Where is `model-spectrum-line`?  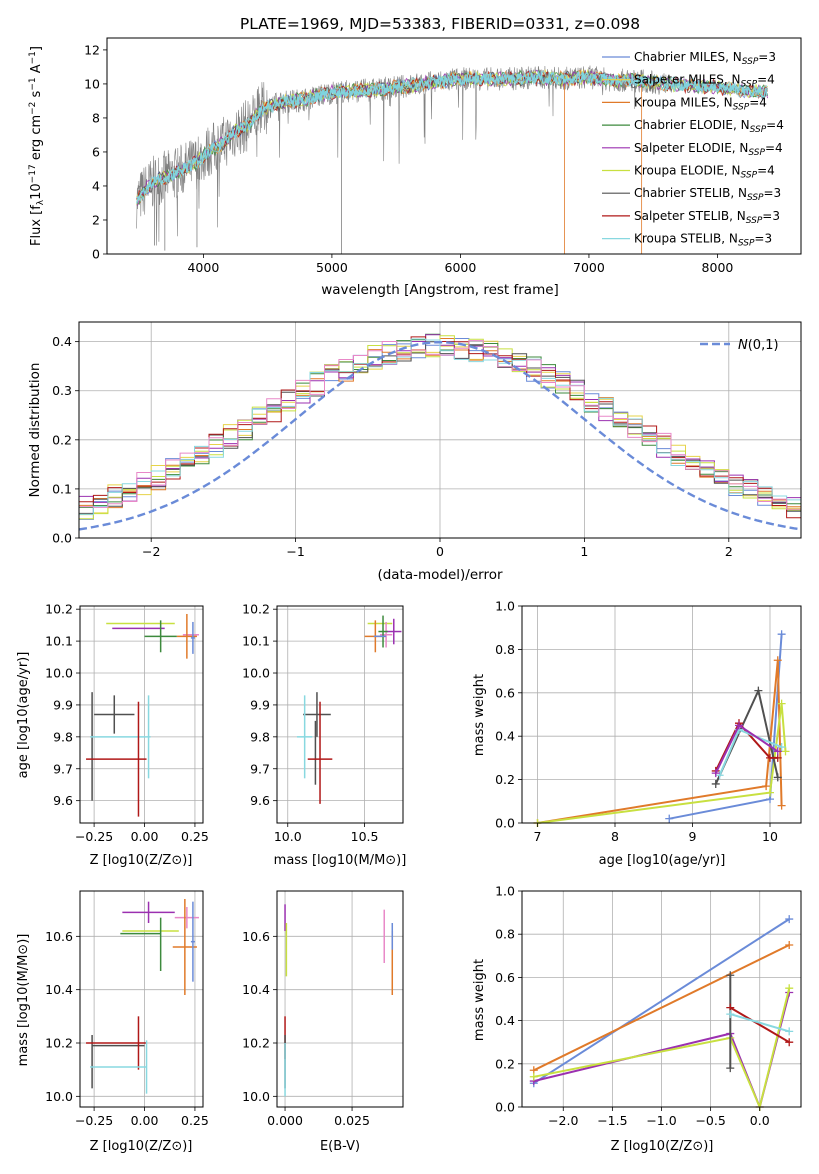 model-spectrum-line is located at coordinates (452, 136).